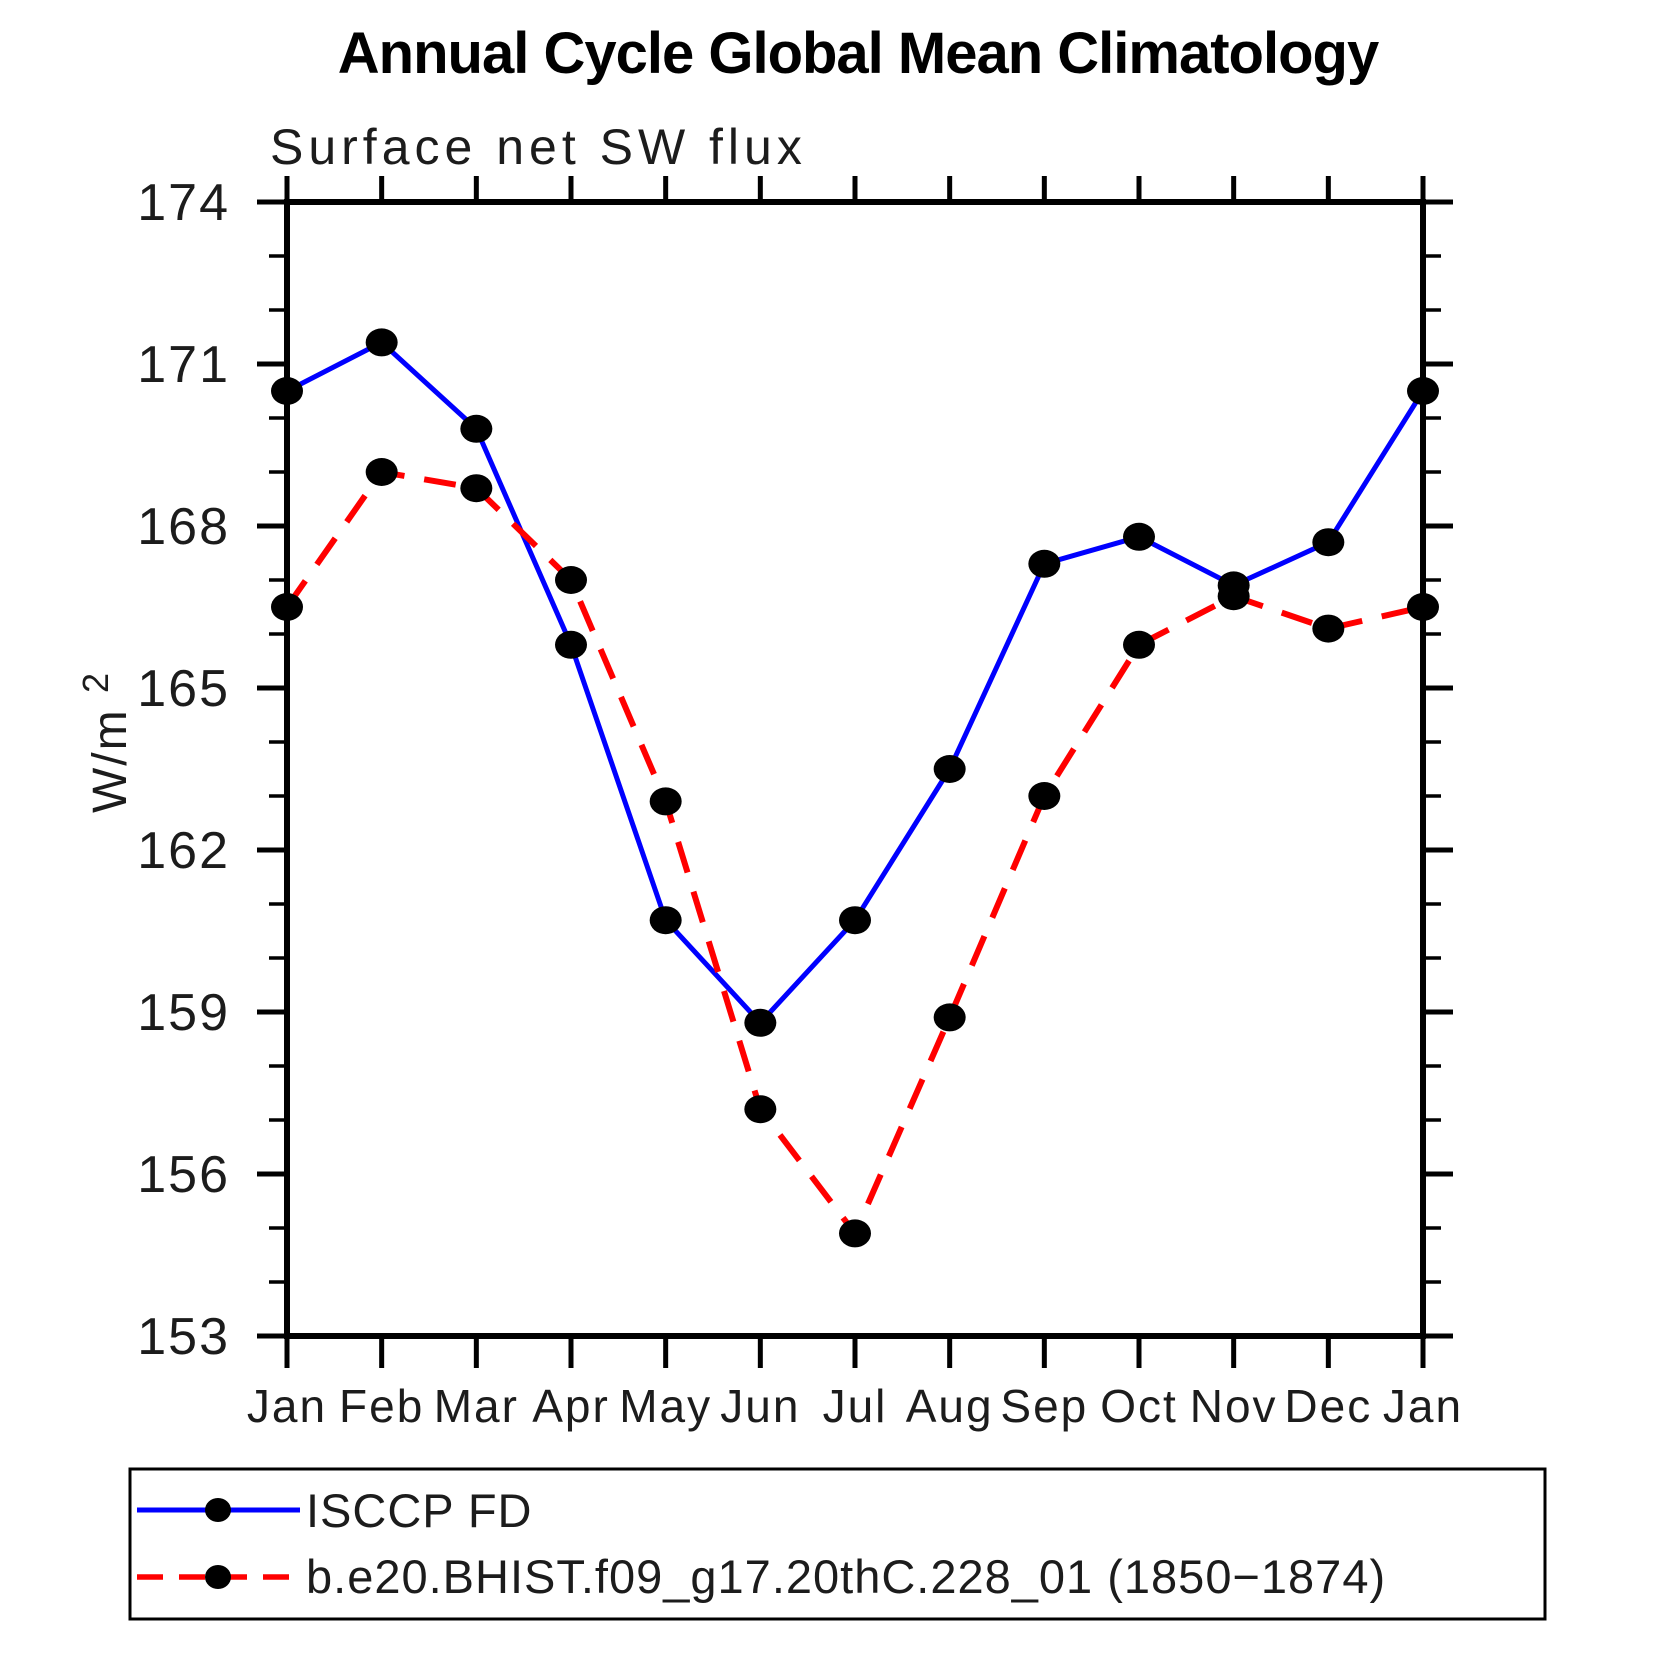  What do you see at coordinates (95, 682) in the screenshot?
I see `y-axis-title-superscript: 2` at bounding box center [95, 682].